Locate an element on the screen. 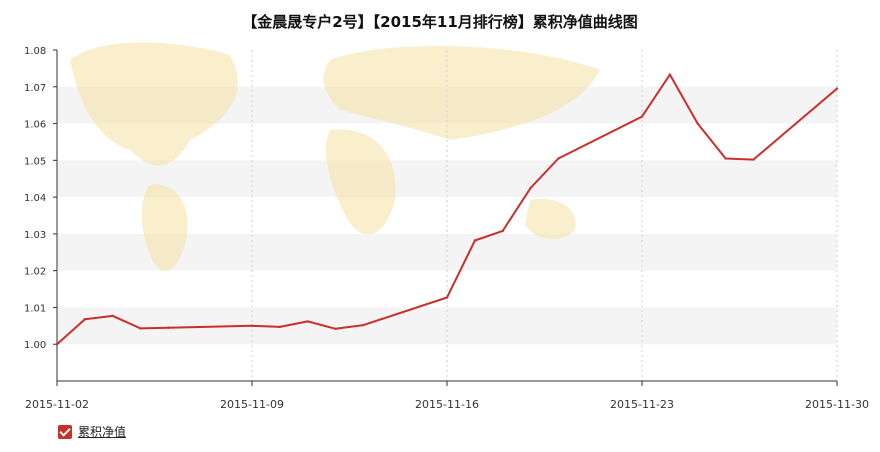 This screenshot has width=880, height=452. legend-label: 累积净值 is located at coordinates (102, 432).